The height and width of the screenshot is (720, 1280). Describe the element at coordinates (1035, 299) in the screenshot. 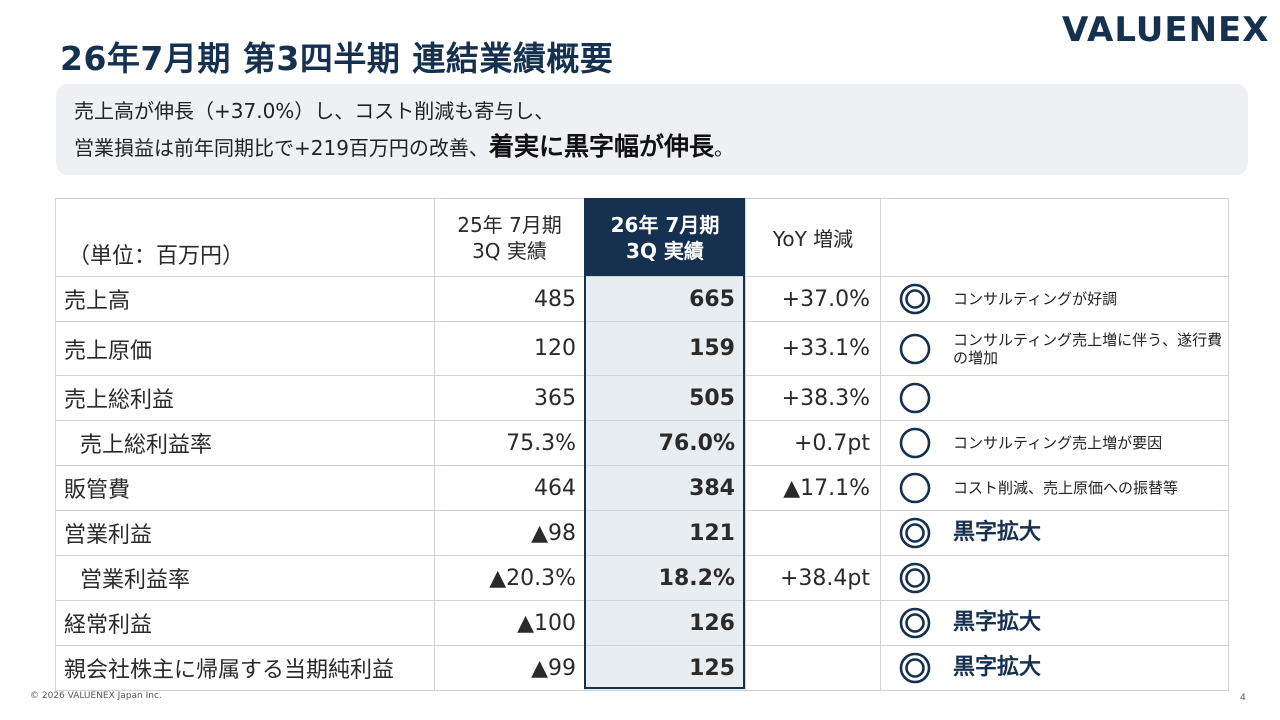

I see `evaluation-note: コンサルティングが好調` at that location.